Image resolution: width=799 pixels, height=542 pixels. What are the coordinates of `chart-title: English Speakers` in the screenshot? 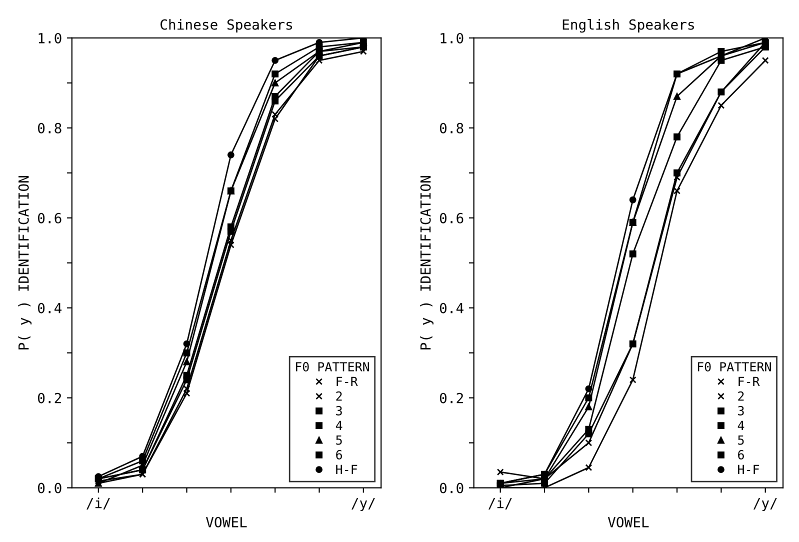 It's located at (628, 25).